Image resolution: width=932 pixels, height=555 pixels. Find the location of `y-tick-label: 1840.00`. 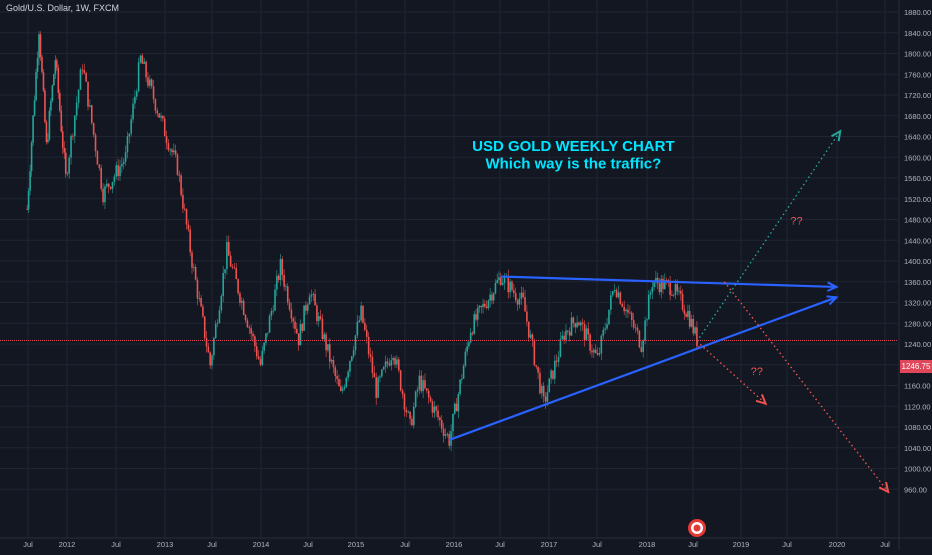

y-tick-label: 1840.00 is located at coordinates (917, 33).